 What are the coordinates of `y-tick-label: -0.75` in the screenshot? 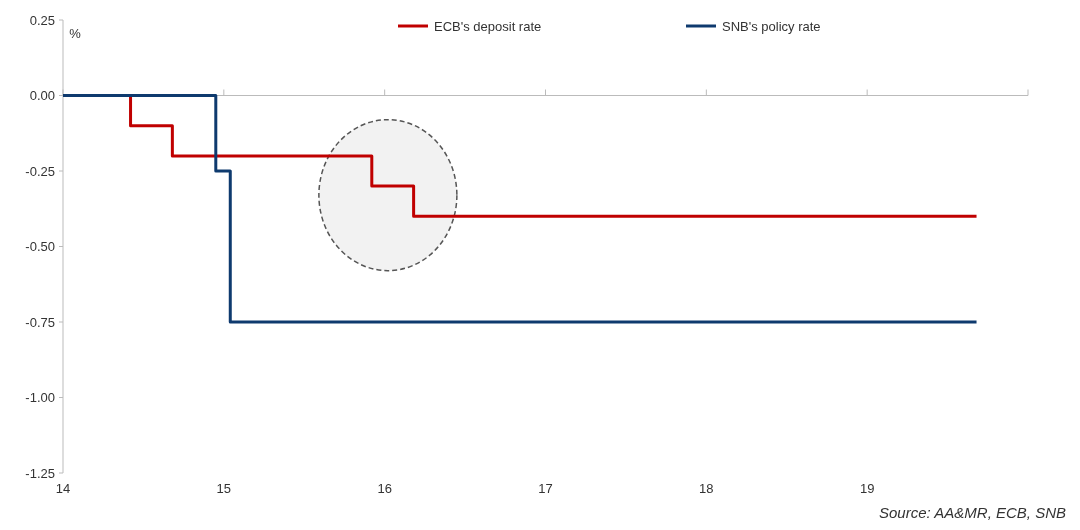 It's located at (40, 322).